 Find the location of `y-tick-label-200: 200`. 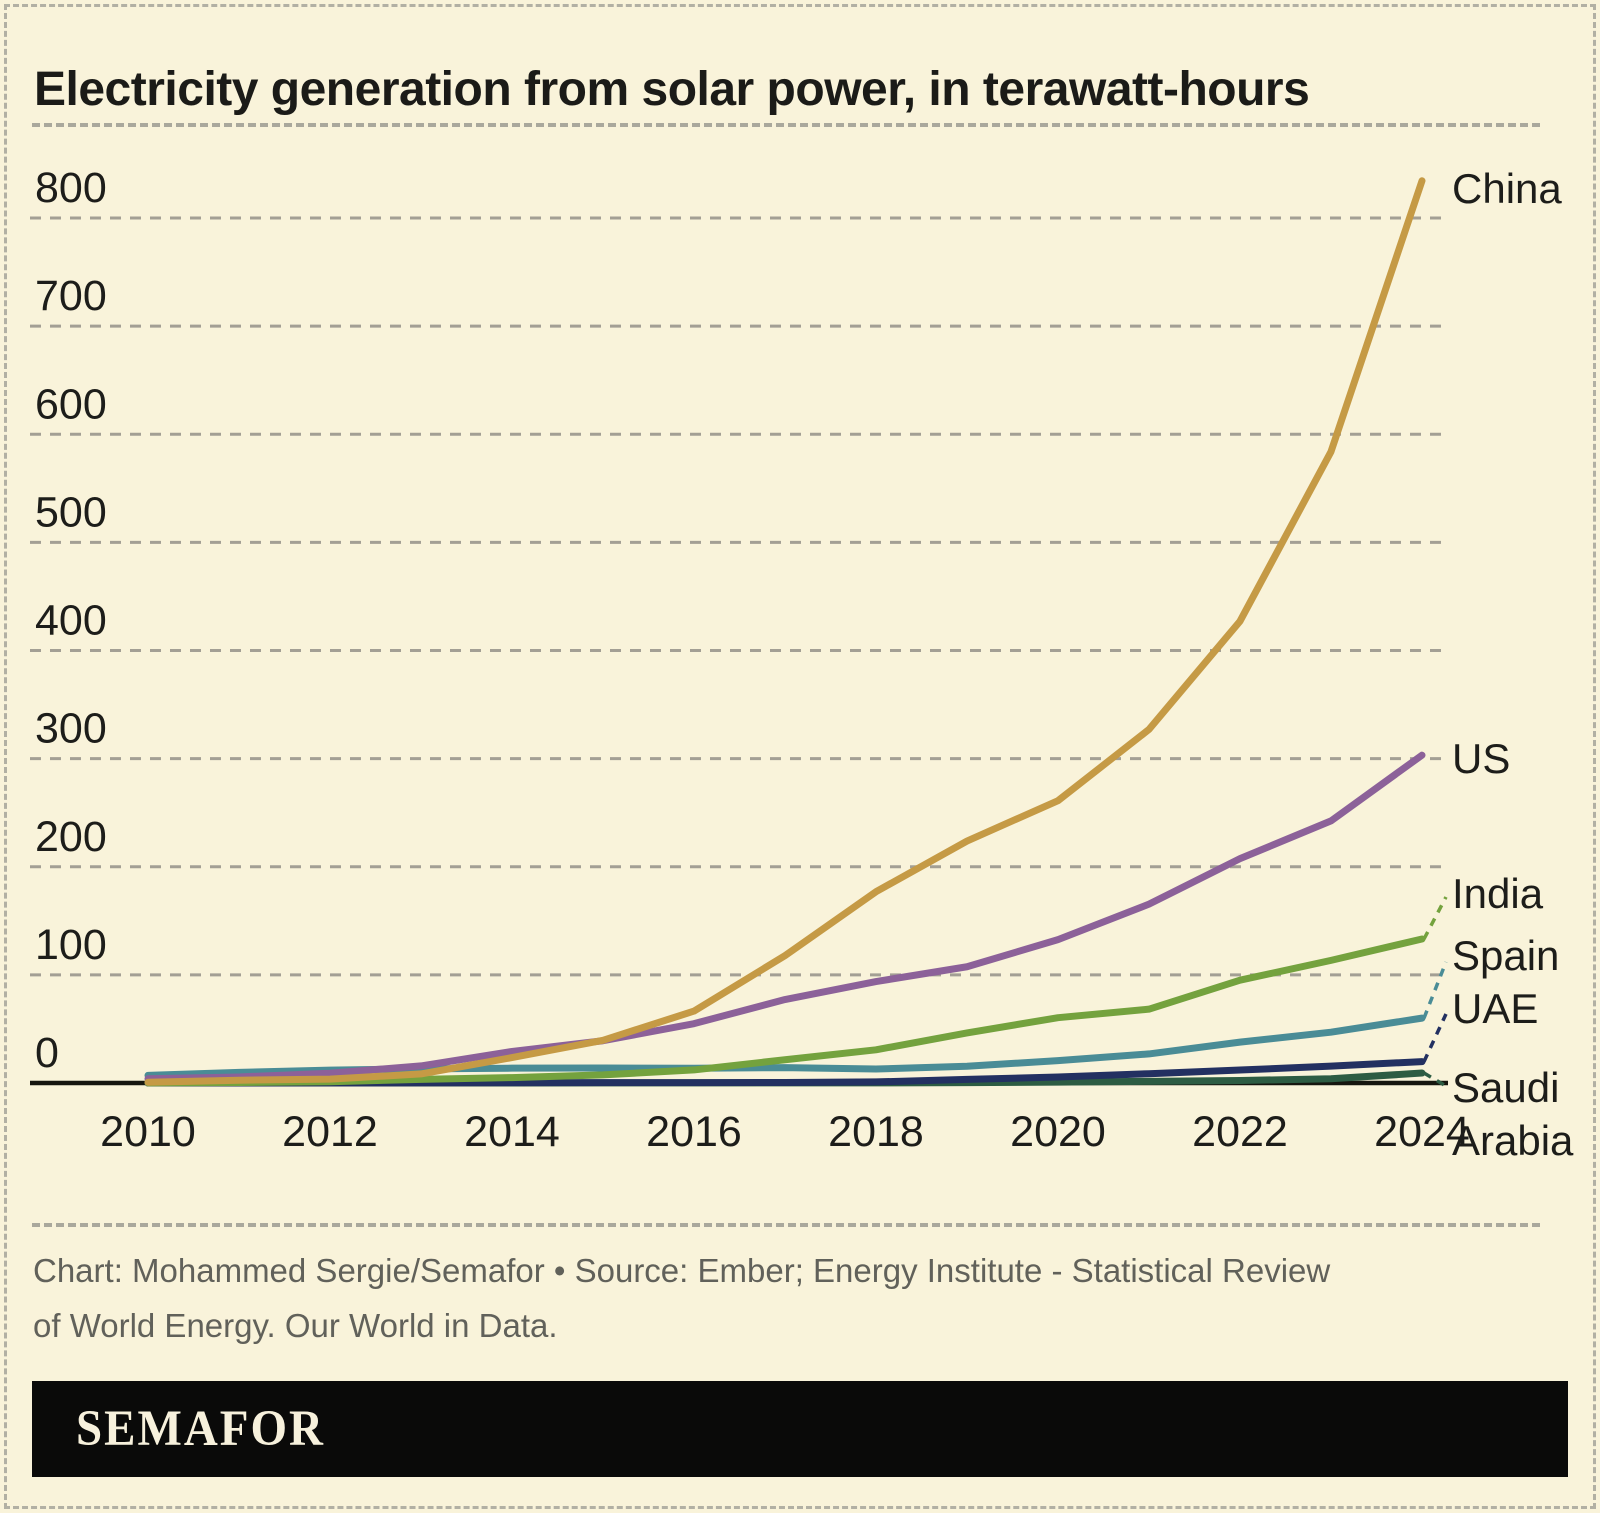

y-tick-label-200: 200 is located at coordinates (71, 837).